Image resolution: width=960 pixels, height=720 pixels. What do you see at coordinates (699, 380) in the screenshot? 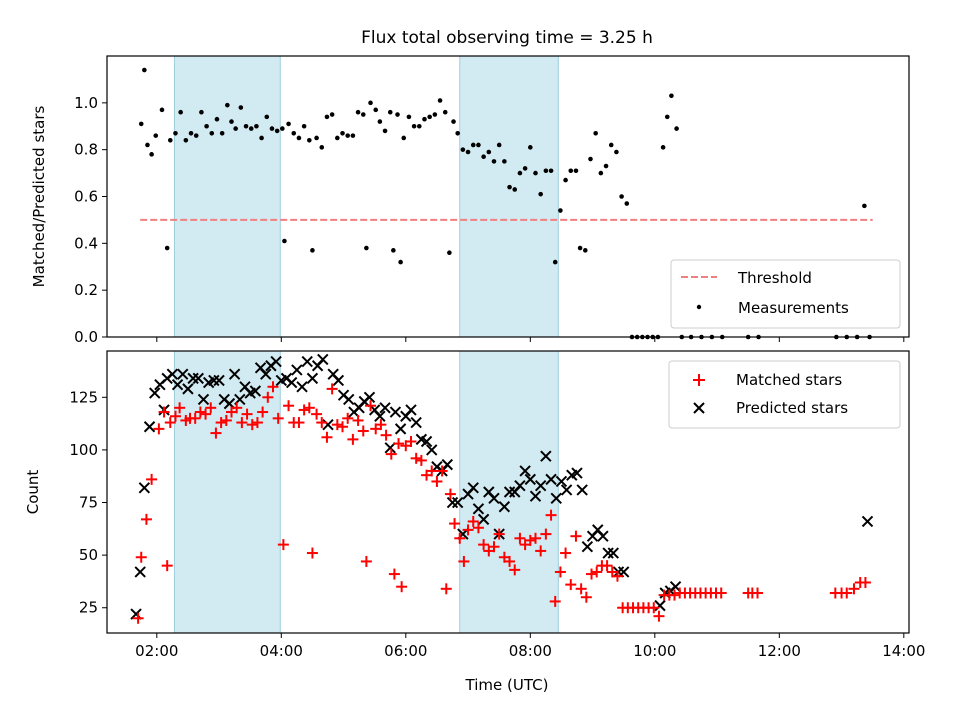
I see `legend-matched-swatch` at bounding box center [699, 380].